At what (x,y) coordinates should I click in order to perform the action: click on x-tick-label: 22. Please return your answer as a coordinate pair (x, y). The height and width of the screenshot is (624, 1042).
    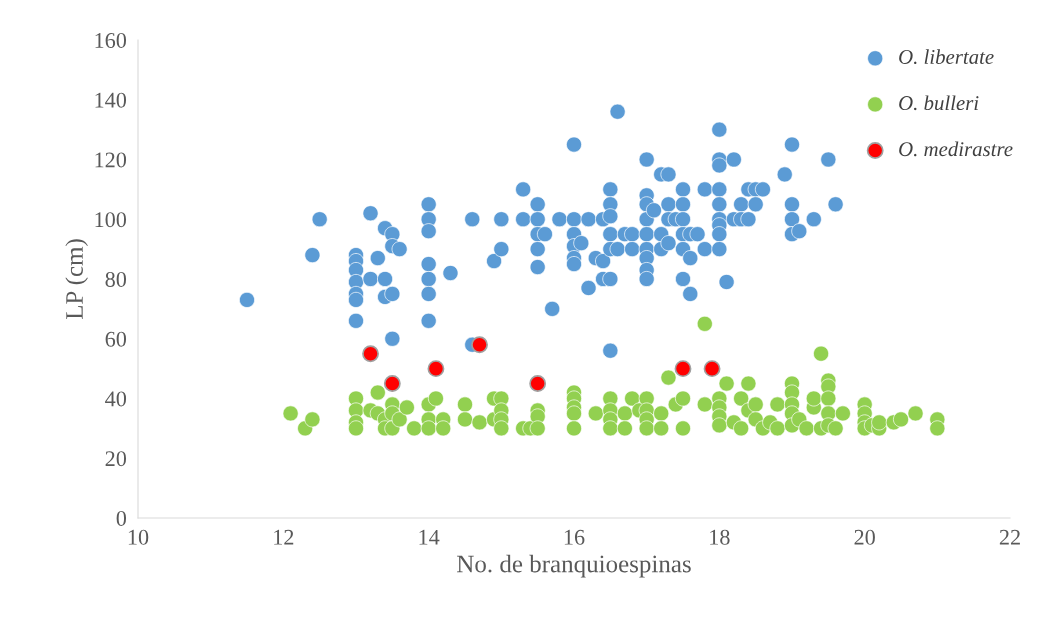
    Looking at the image, I should click on (1009, 537).